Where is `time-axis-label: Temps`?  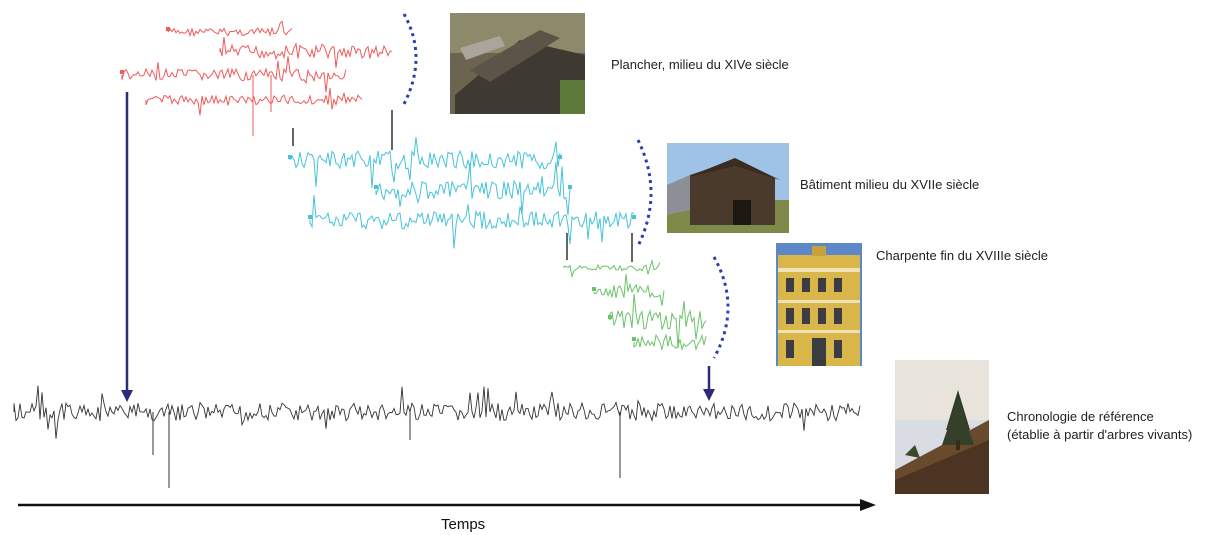 time-axis-label: Temps is located at coordinates (463, 524).